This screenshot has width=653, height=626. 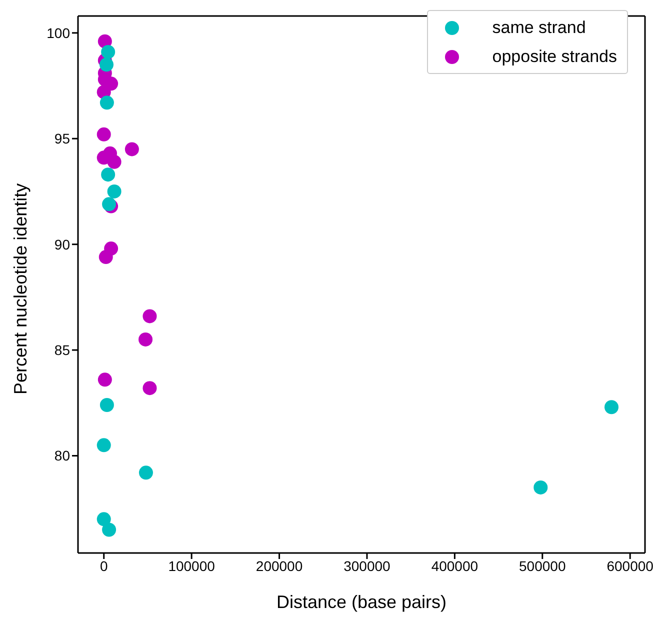 I want to click on x-axis-title: Distance (base pairs), so click(x=361, y=602).